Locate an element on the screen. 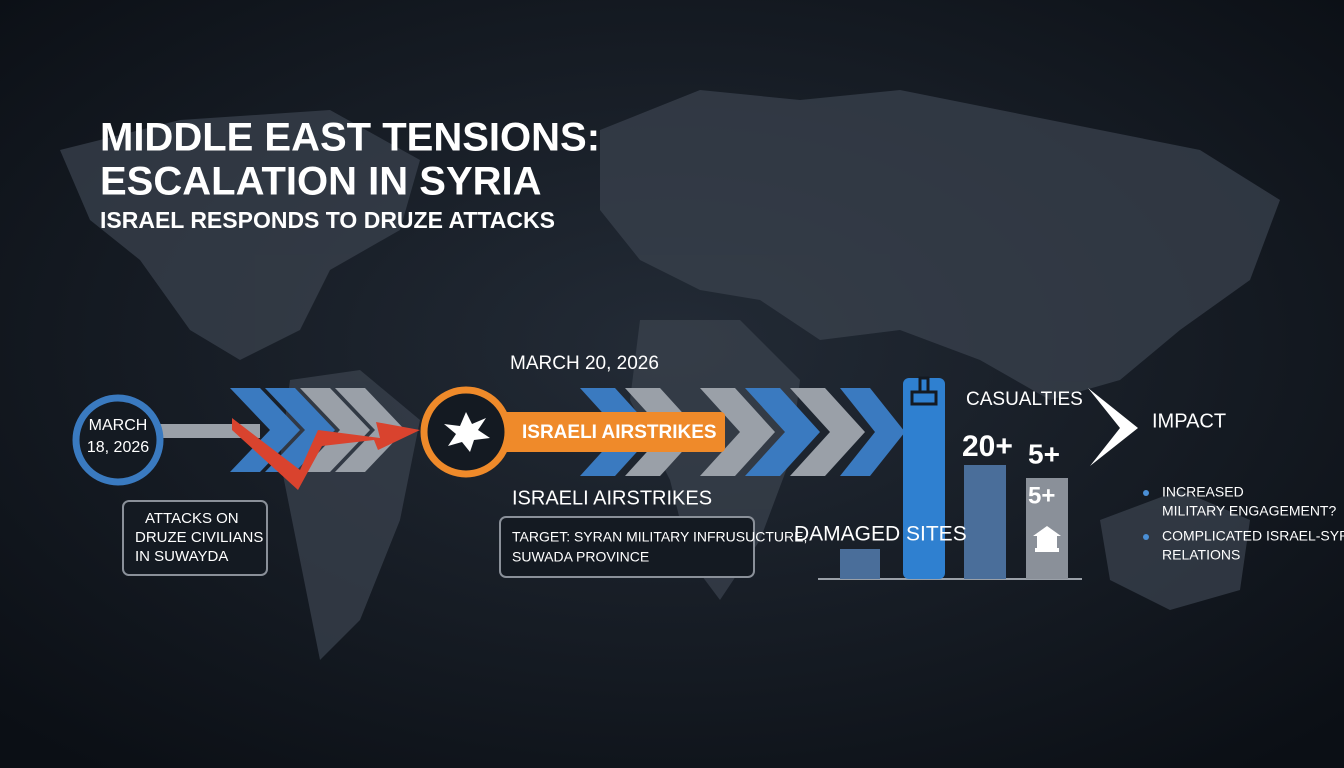 The width and height of the screenshot is (1344, 768). heading: ISRAELI AIRSTRIKES is located at coordinates (612, 498).